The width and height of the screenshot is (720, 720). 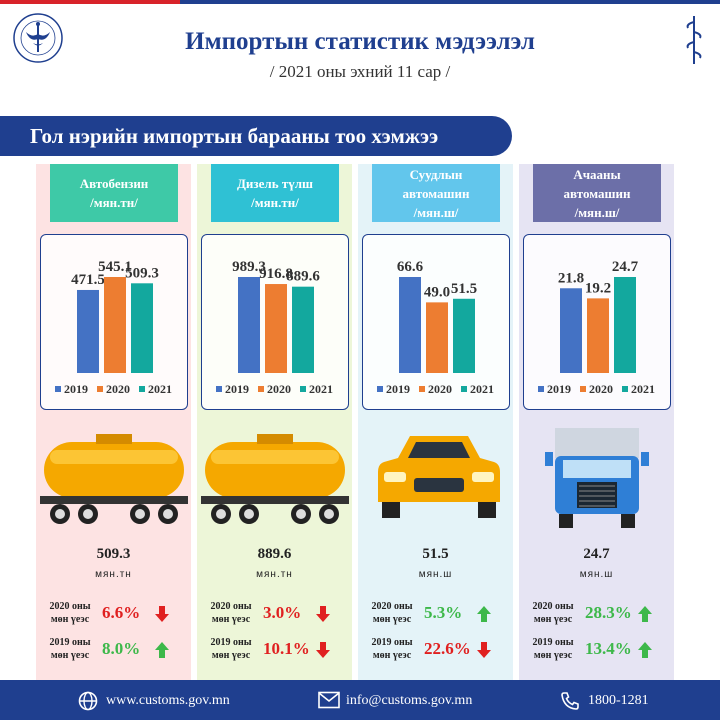 I want to click on top-accent-red, so click(x=90, y=2).